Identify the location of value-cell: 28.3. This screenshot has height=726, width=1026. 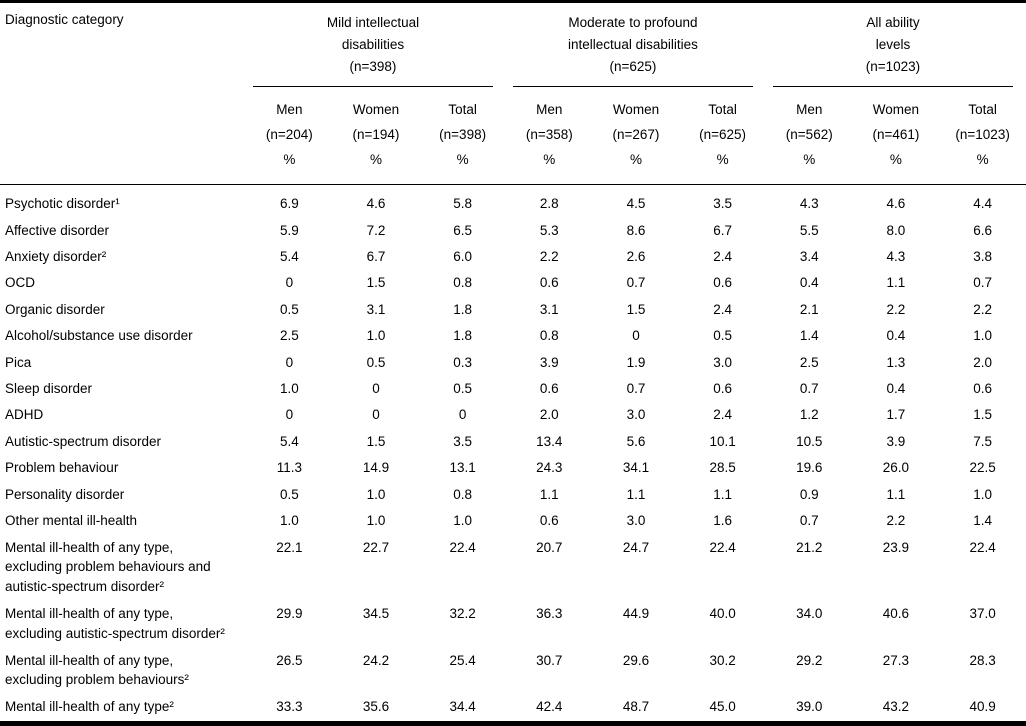
(982, 660).